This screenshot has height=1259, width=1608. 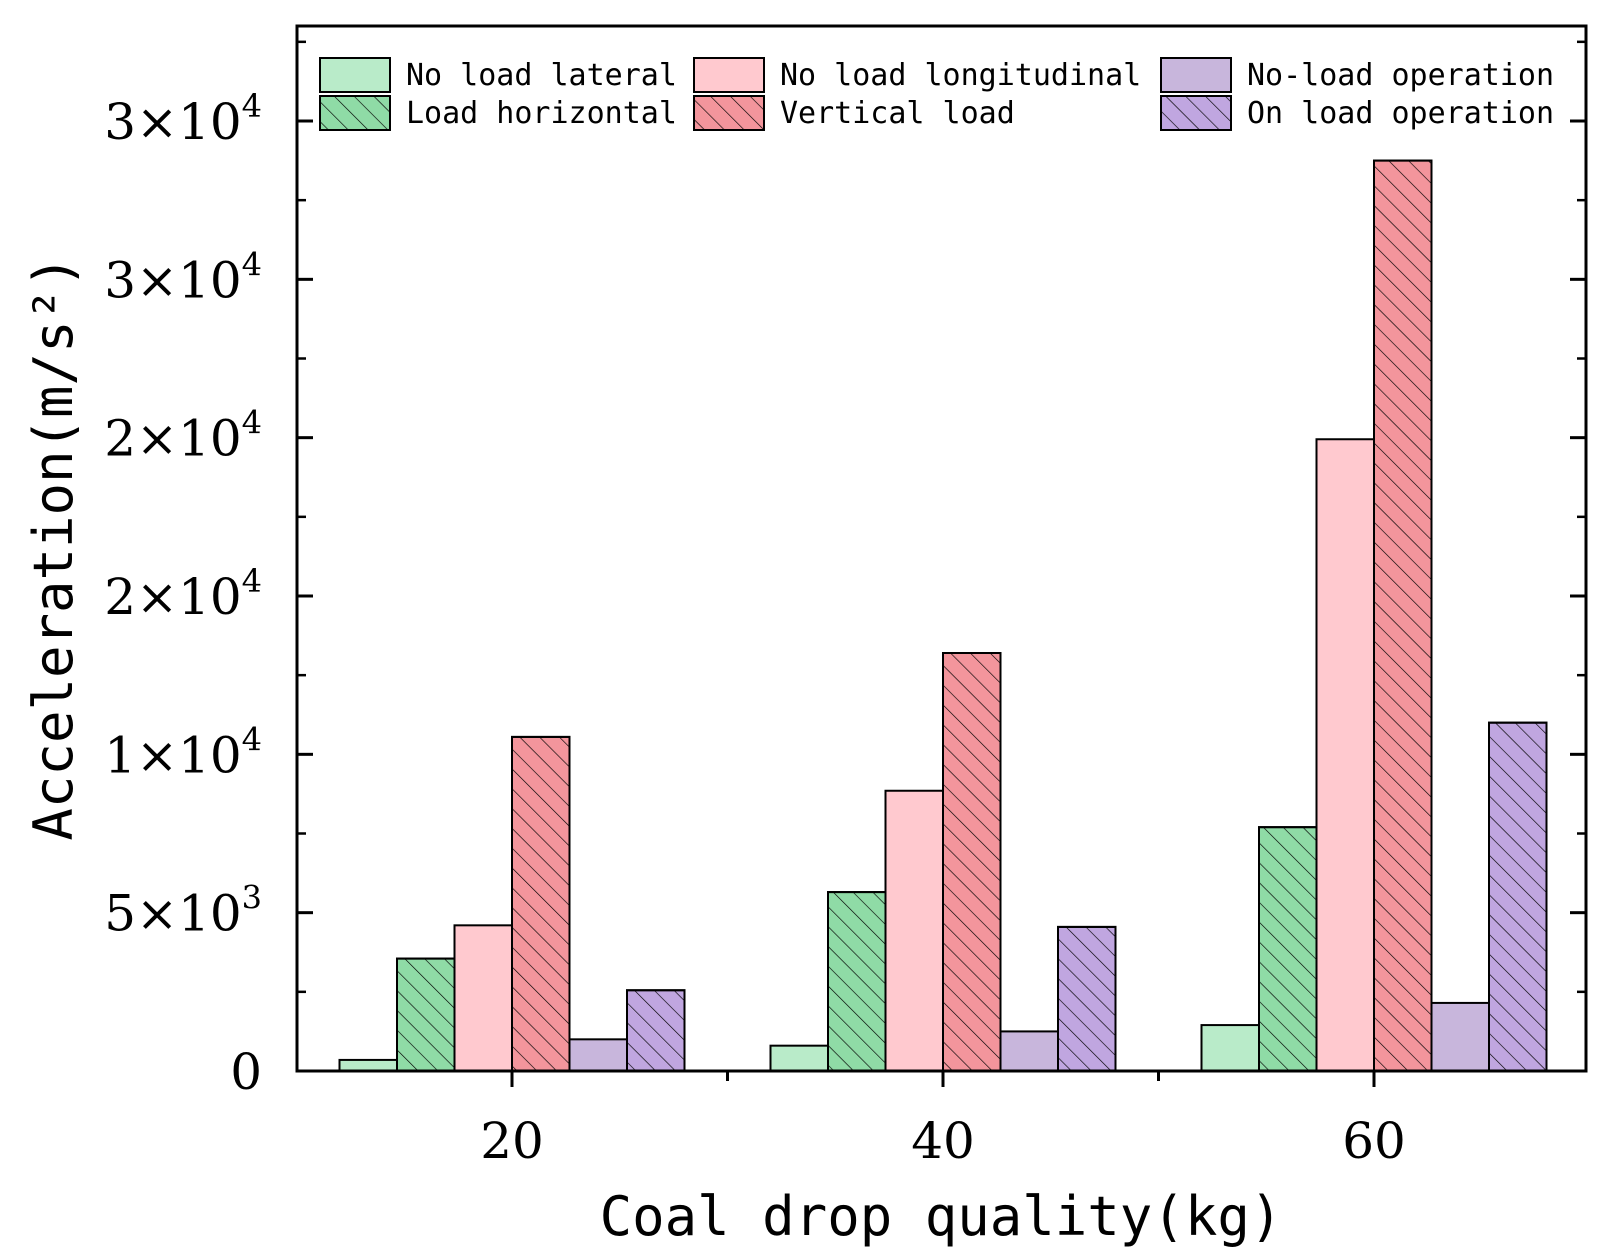 What do you see at coordinates (1196, 113) in the screenshot?
I see `legend-on-load-operation-swatch-hatch` at bounding box center [1196, 113].